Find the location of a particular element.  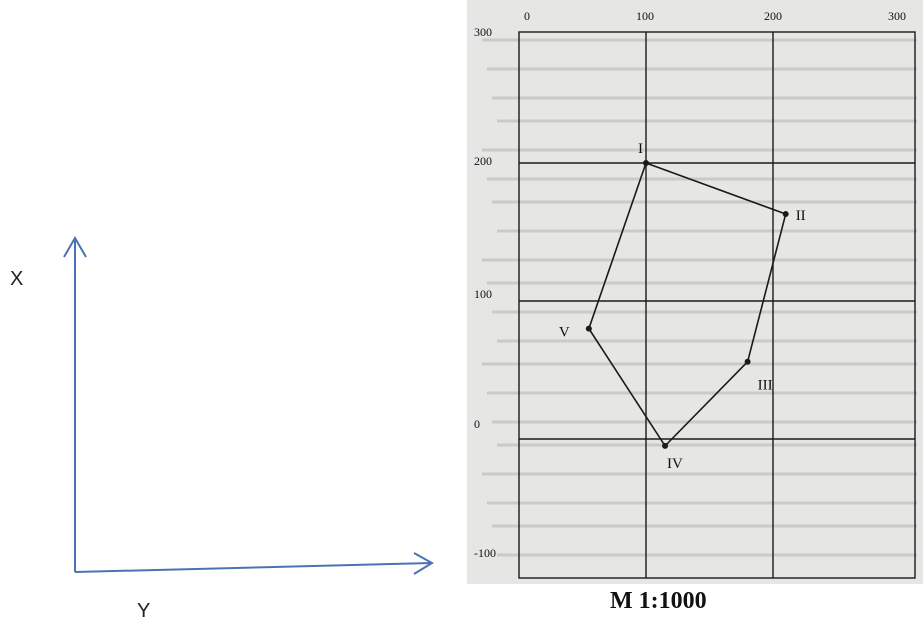

top-tick-label: 0 is located at coordinates (527, 16).